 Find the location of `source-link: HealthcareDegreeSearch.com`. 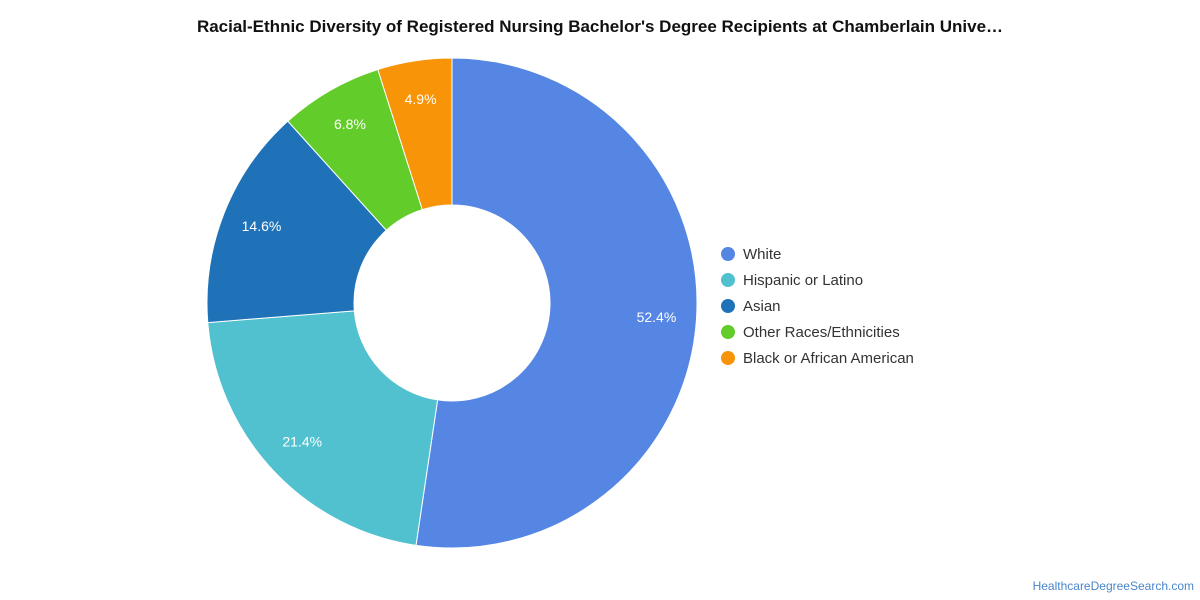

source-link: HealthcareDegreeSearch.com is located at coordinates (1113, 586).